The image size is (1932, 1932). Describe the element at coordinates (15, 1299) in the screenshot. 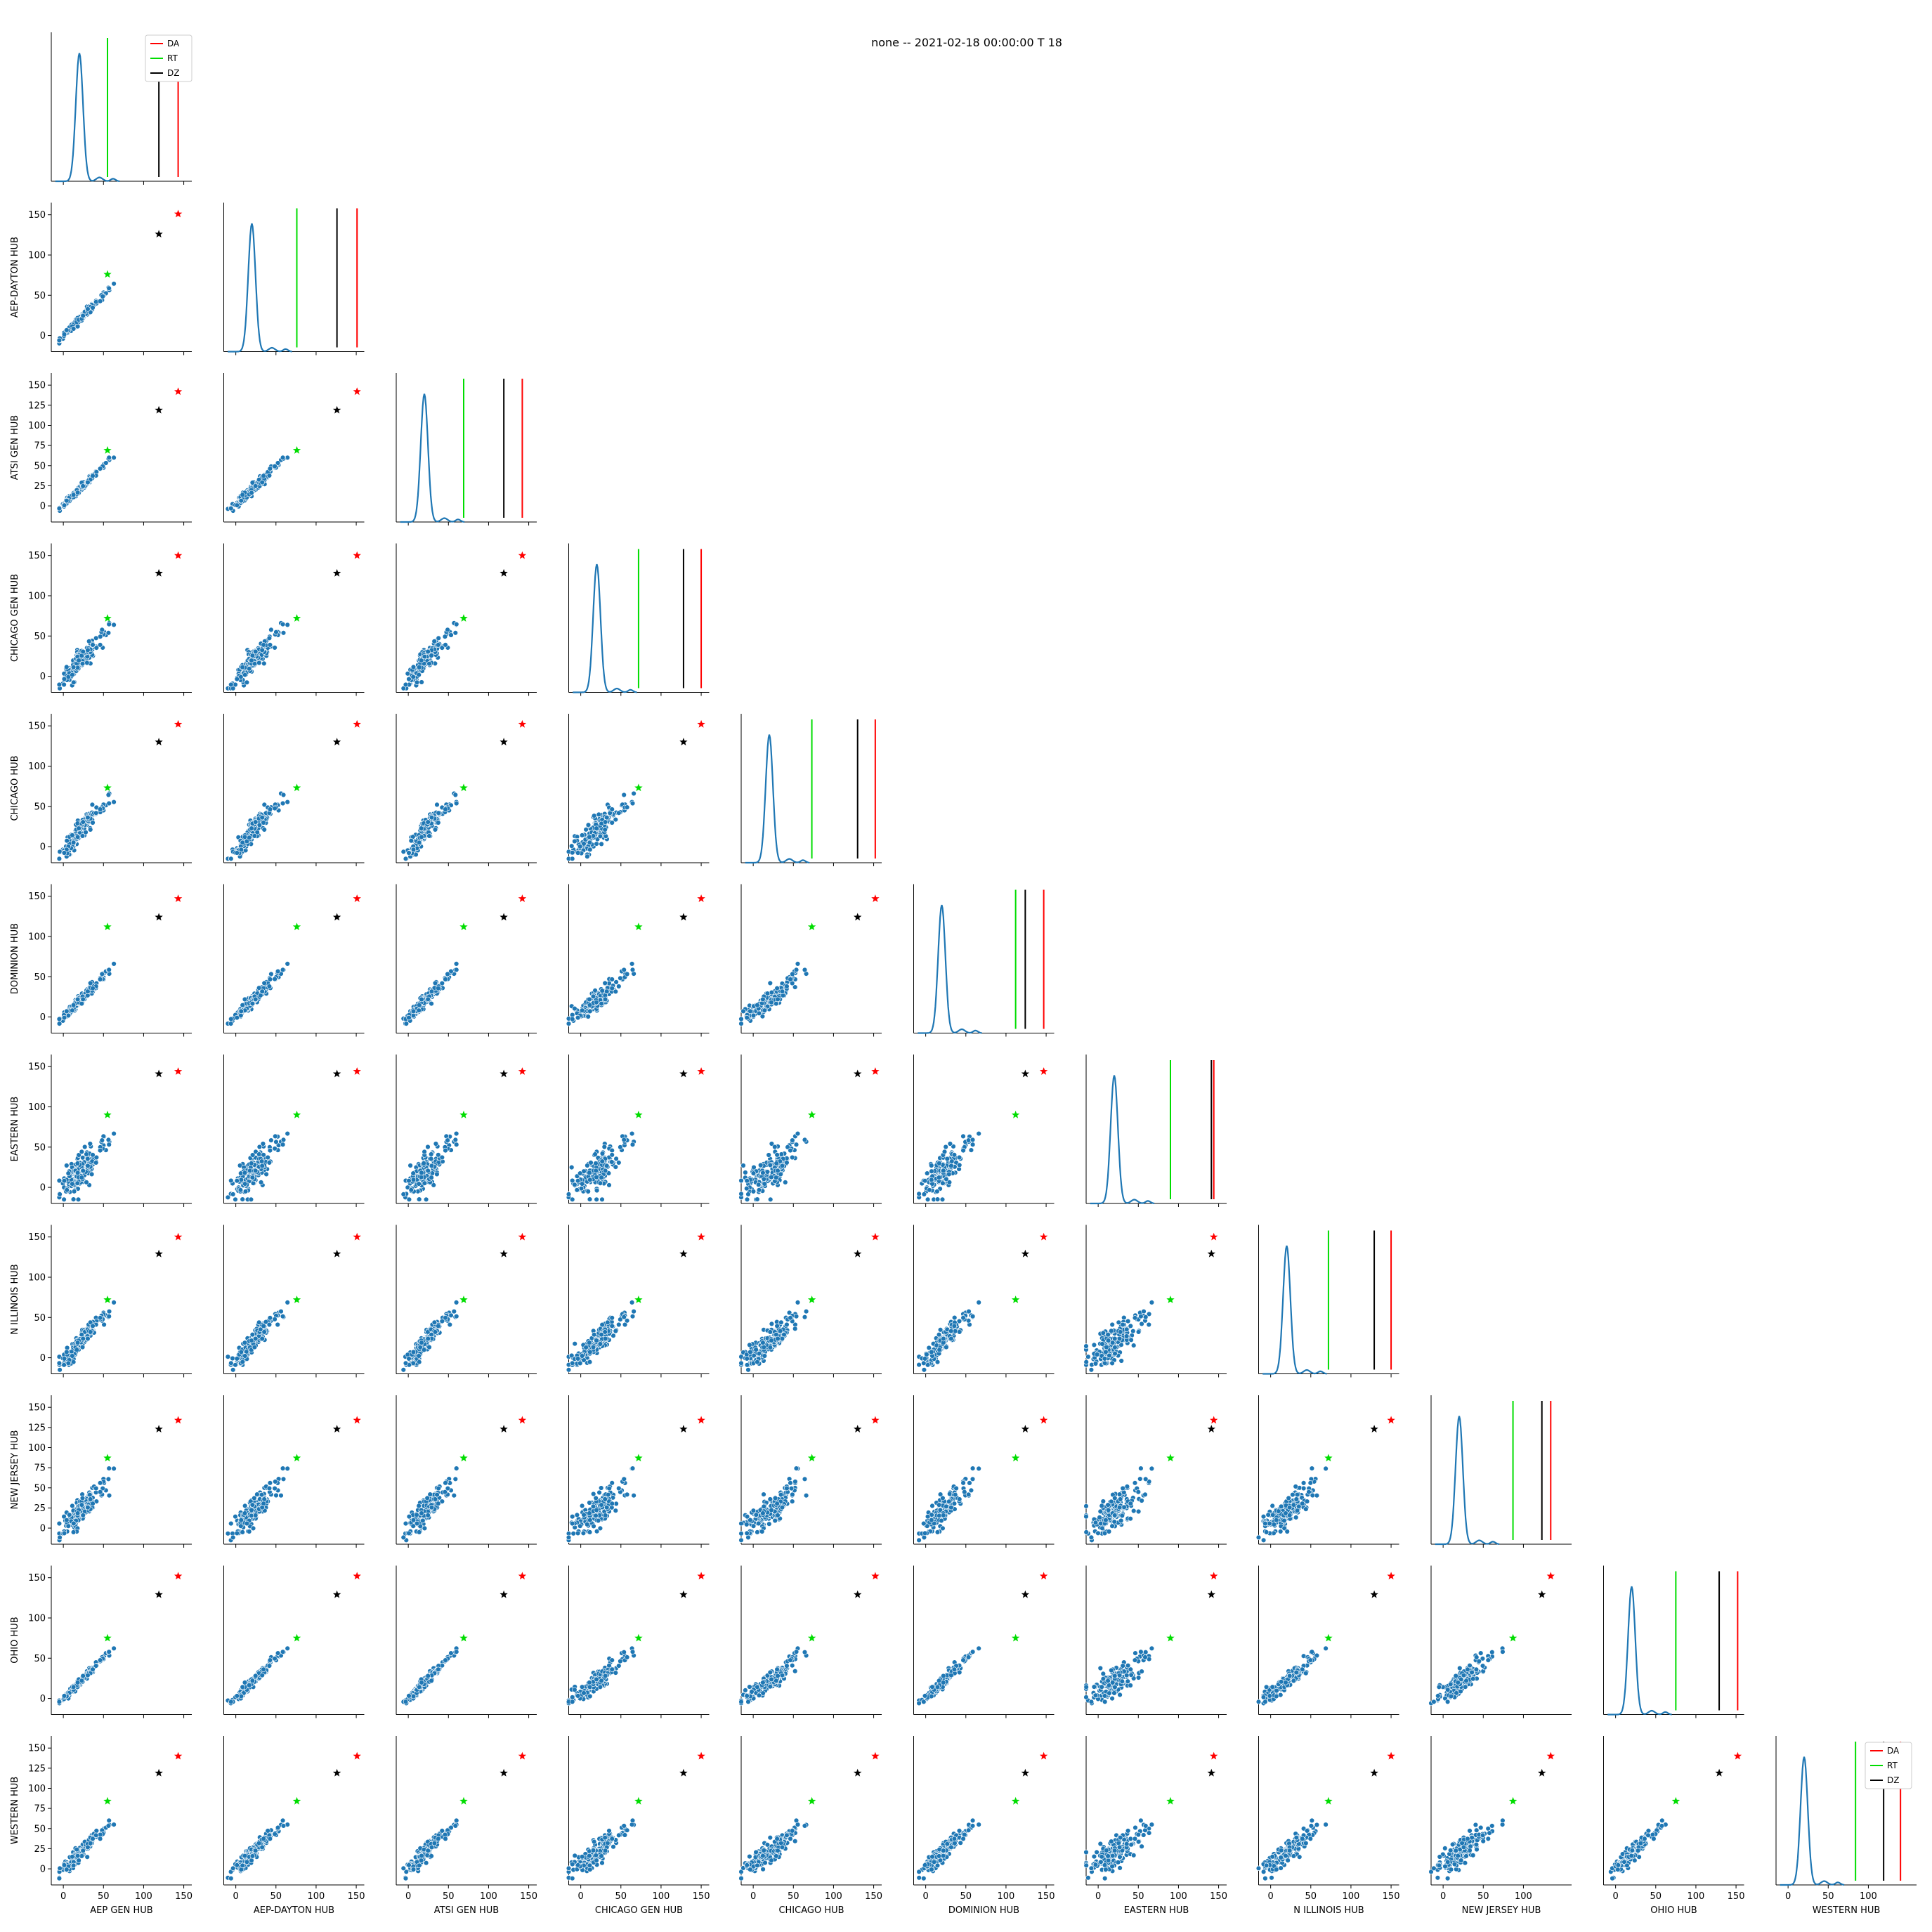

I see `y-axis-label: N ILLINOIS HUB` at that location.